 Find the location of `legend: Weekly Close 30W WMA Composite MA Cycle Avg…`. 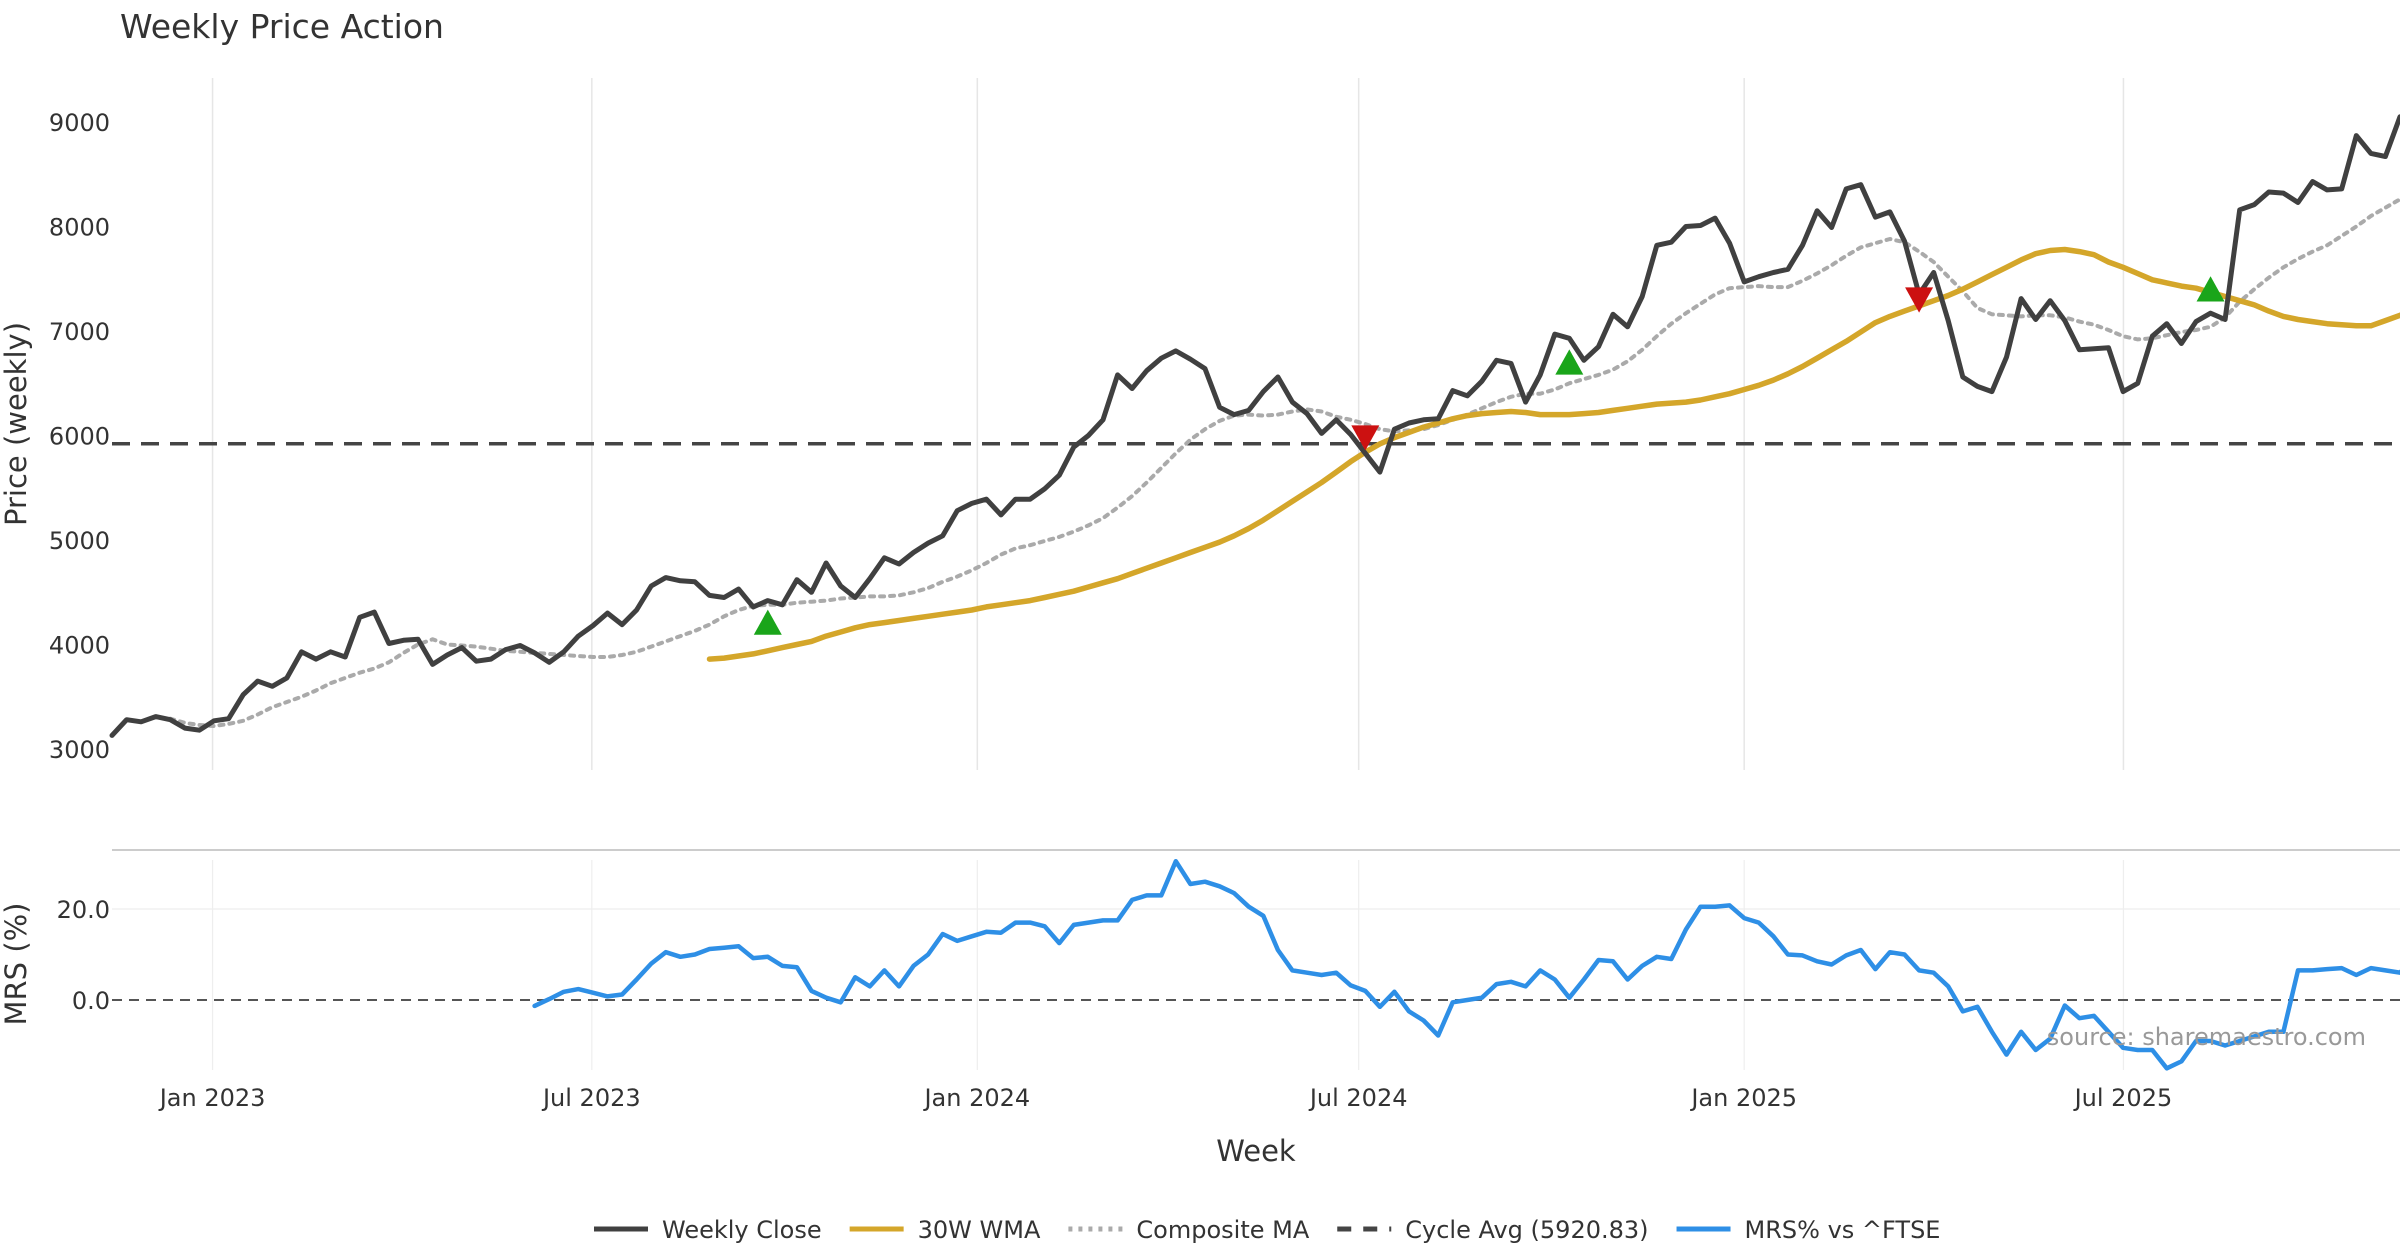

legend: Weekly Close 30W WMA Composite MA Cycle Avg… is located at coordinates (1267, 1230).